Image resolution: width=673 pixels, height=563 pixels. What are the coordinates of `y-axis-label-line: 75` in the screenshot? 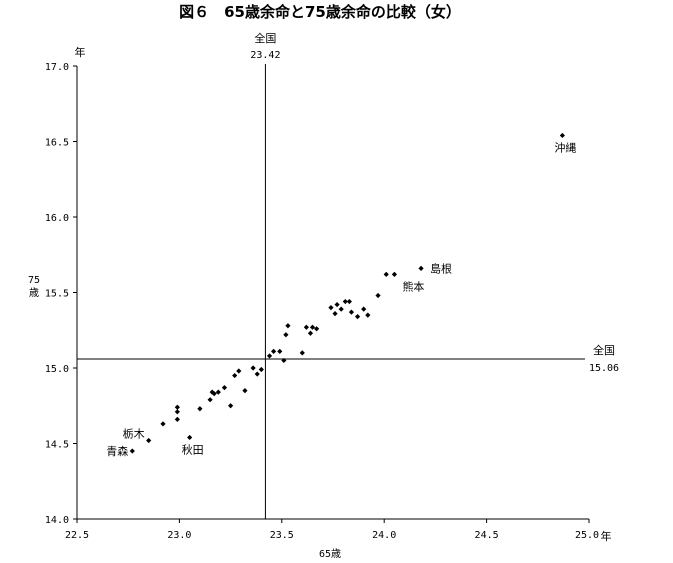 It's located at (34, 280).